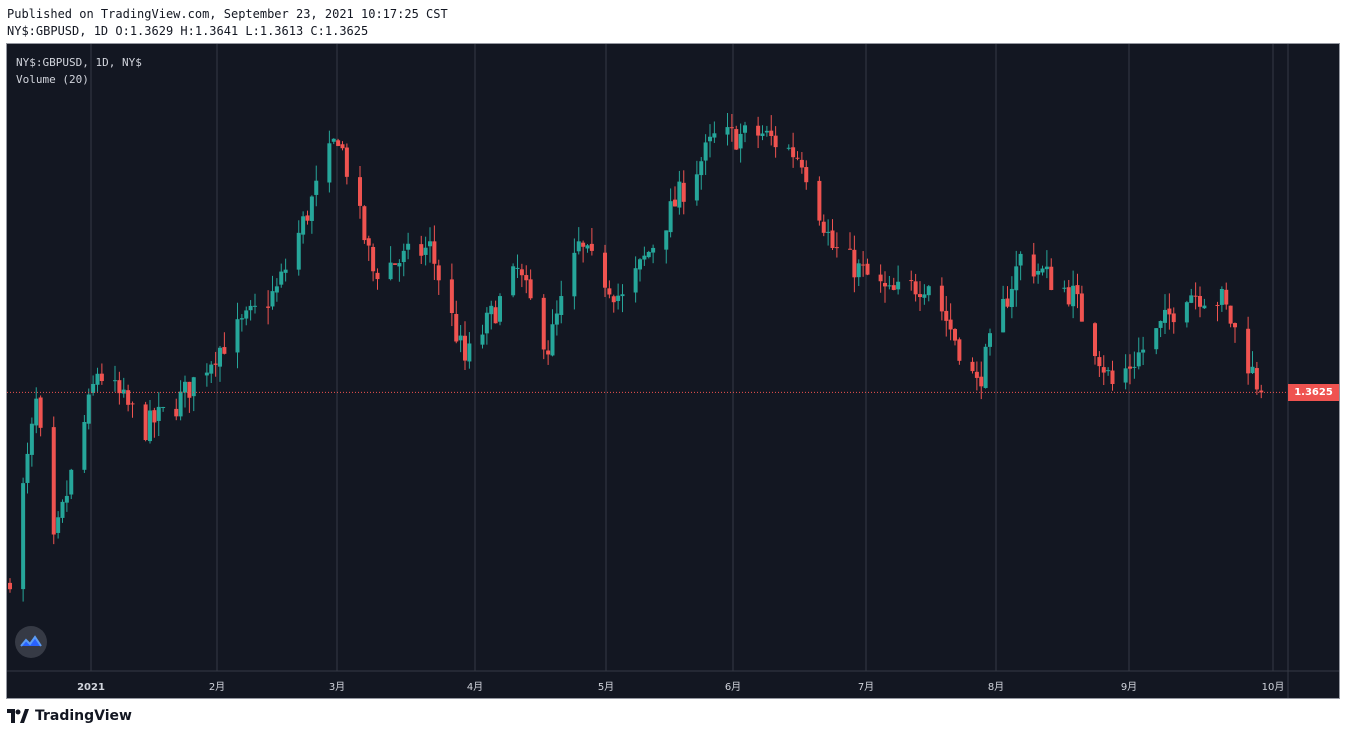  Describe the element at coordinates (996, 687) in the screenshot. I see `x-tick-label: 8月` at that location.